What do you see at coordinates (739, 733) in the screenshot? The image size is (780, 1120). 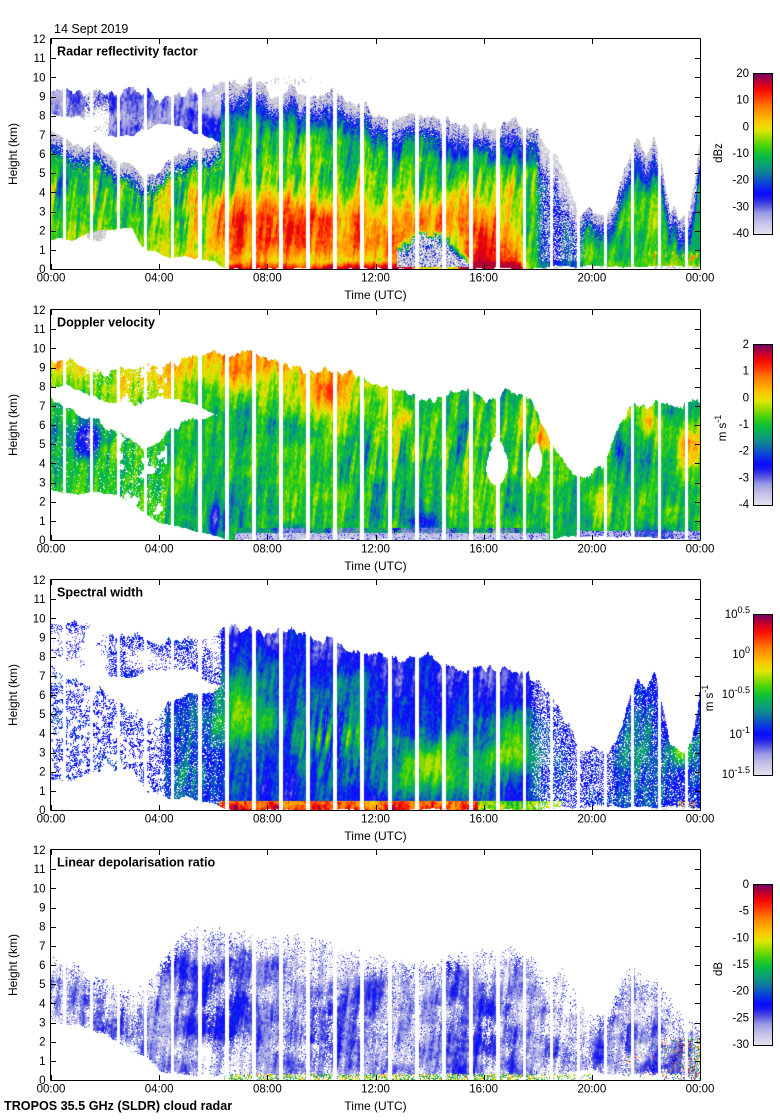 I see `svg-text: 10⁻¹` at bounding box center [739, 733].